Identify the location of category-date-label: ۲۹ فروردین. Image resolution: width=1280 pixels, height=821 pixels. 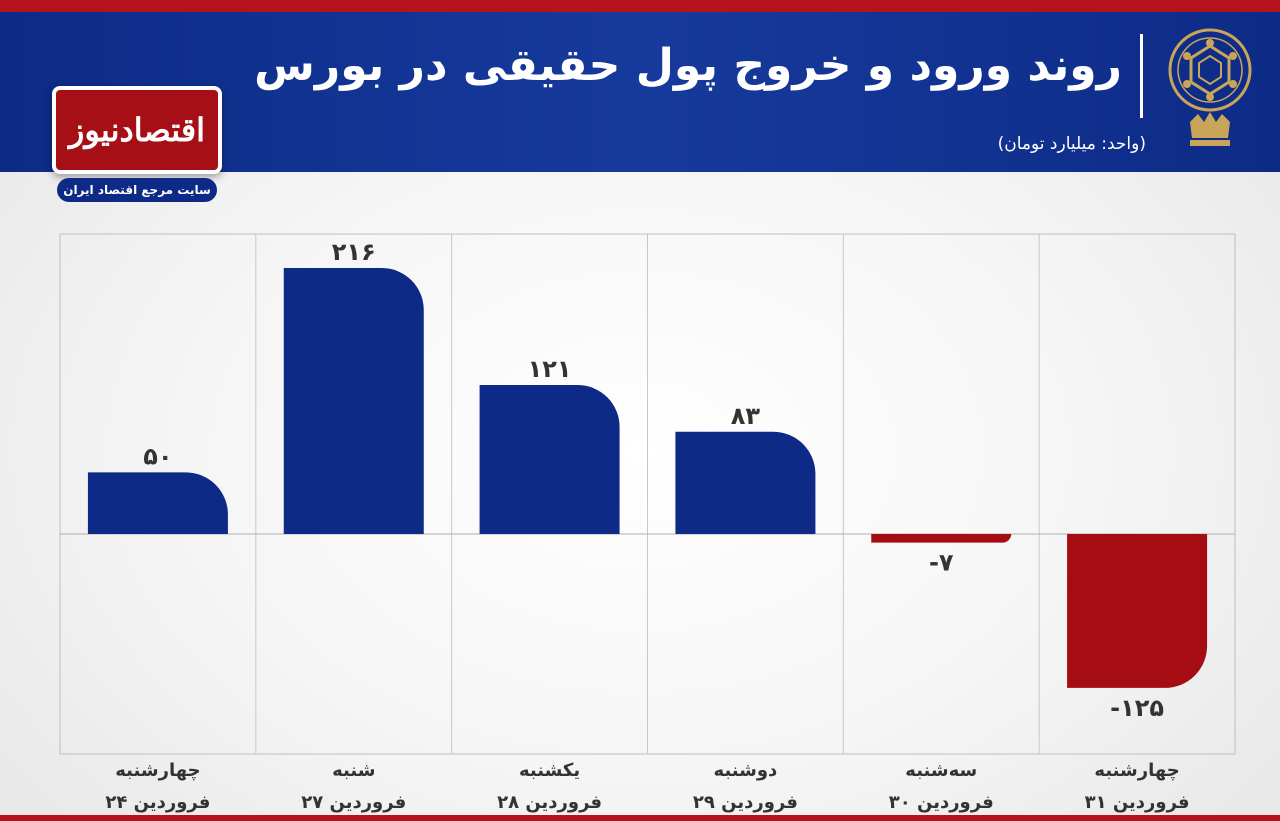
(745, 802).